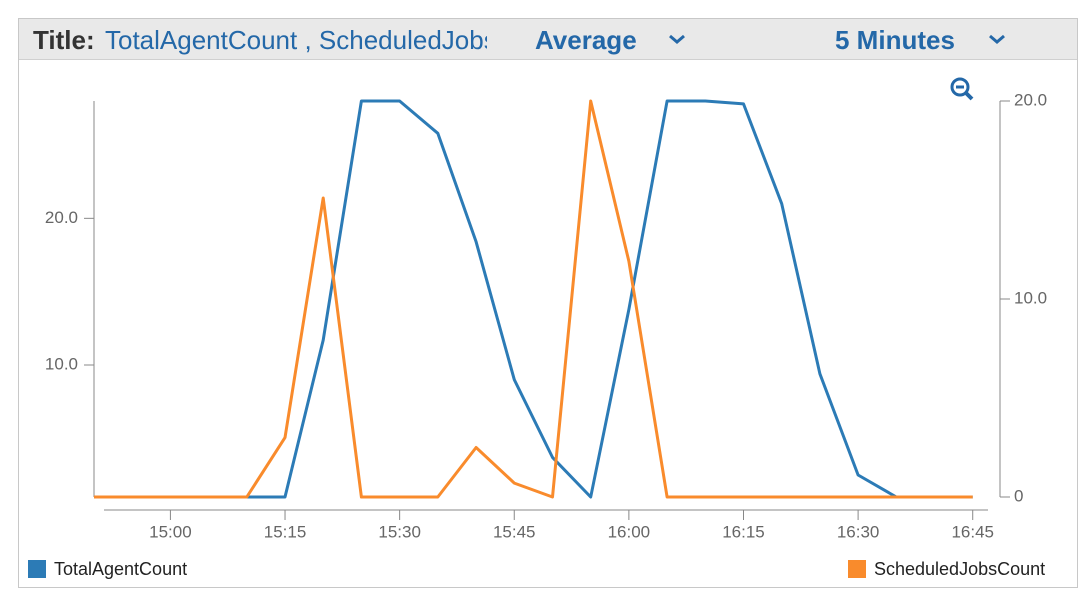 Image resolution: width=1088 pixels, height=598 pixels. I want to click on x-tick-label: 15:15, so click(285, 531).